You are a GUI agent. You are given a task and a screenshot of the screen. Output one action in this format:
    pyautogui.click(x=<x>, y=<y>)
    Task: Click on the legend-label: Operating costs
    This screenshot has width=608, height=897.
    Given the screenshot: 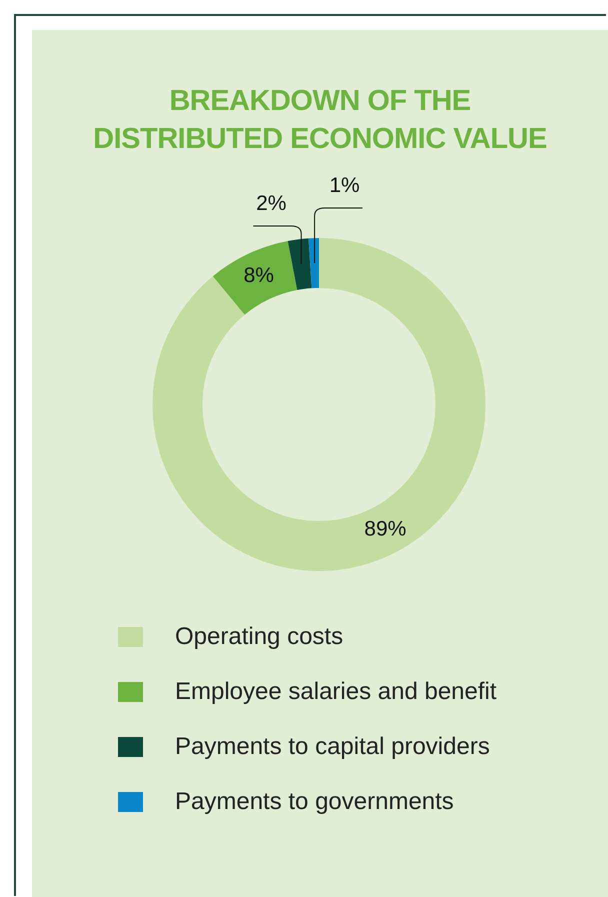 What is the action you would take?
    pyautogui.click(x=259, y=636)
    